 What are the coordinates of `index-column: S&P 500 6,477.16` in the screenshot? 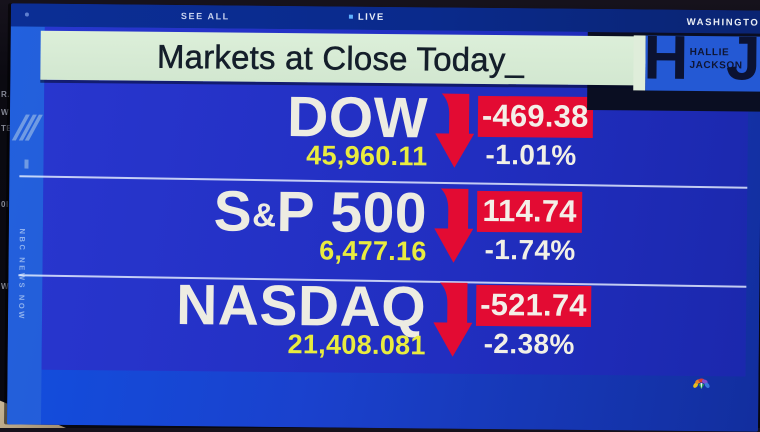 It's located at (227, 228).